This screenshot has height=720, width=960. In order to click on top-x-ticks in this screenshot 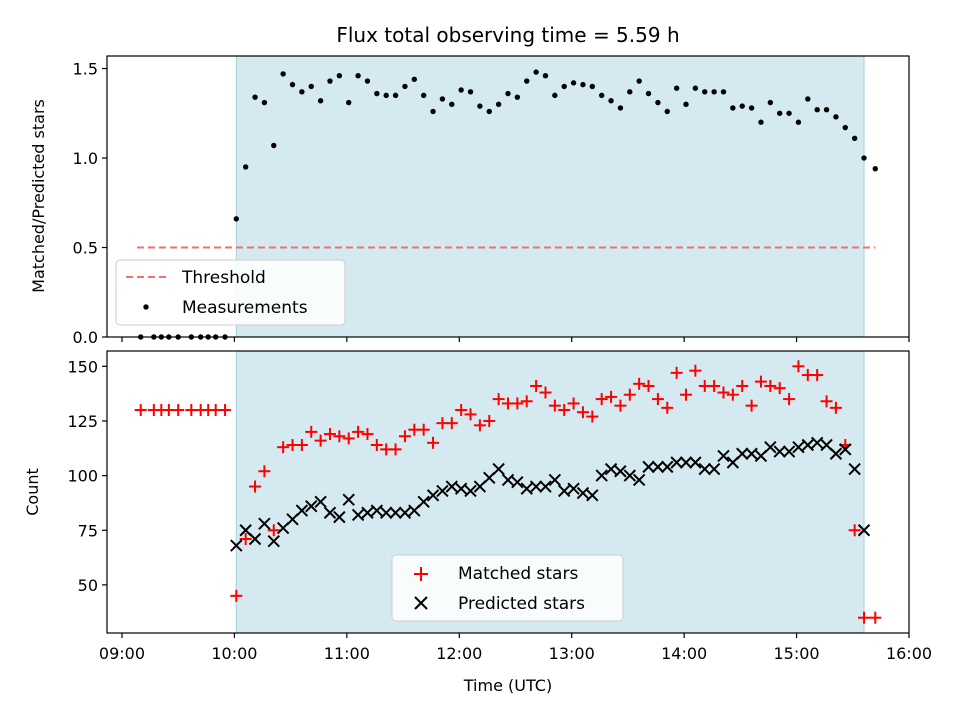, I will do `click(515, 339)`.